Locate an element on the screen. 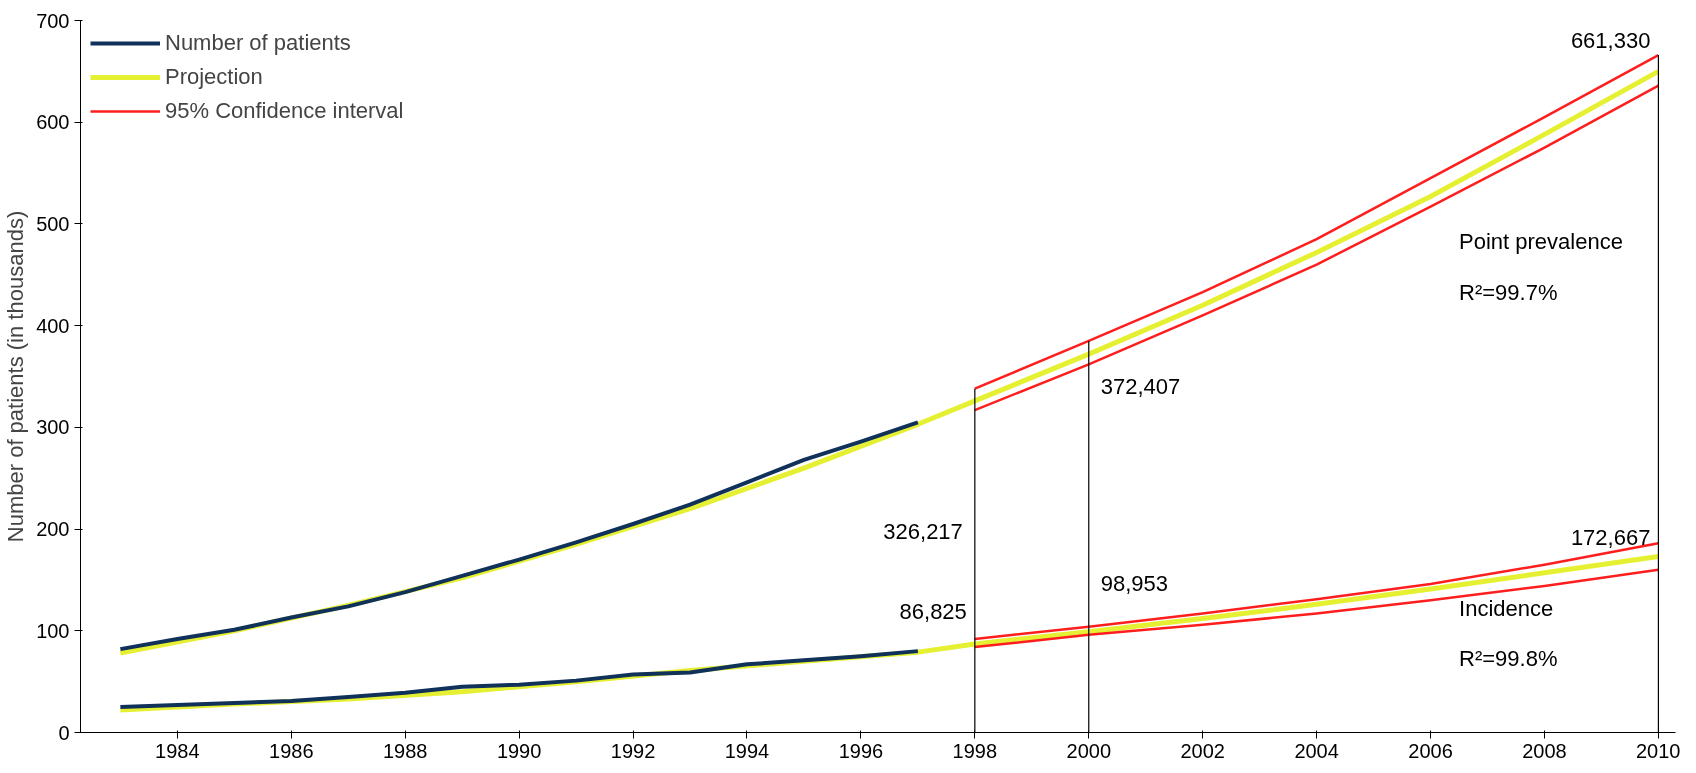 The width and height of the screenshot is (1696, 773). y-tick-label: 400 is located at coordinates (53, 325).